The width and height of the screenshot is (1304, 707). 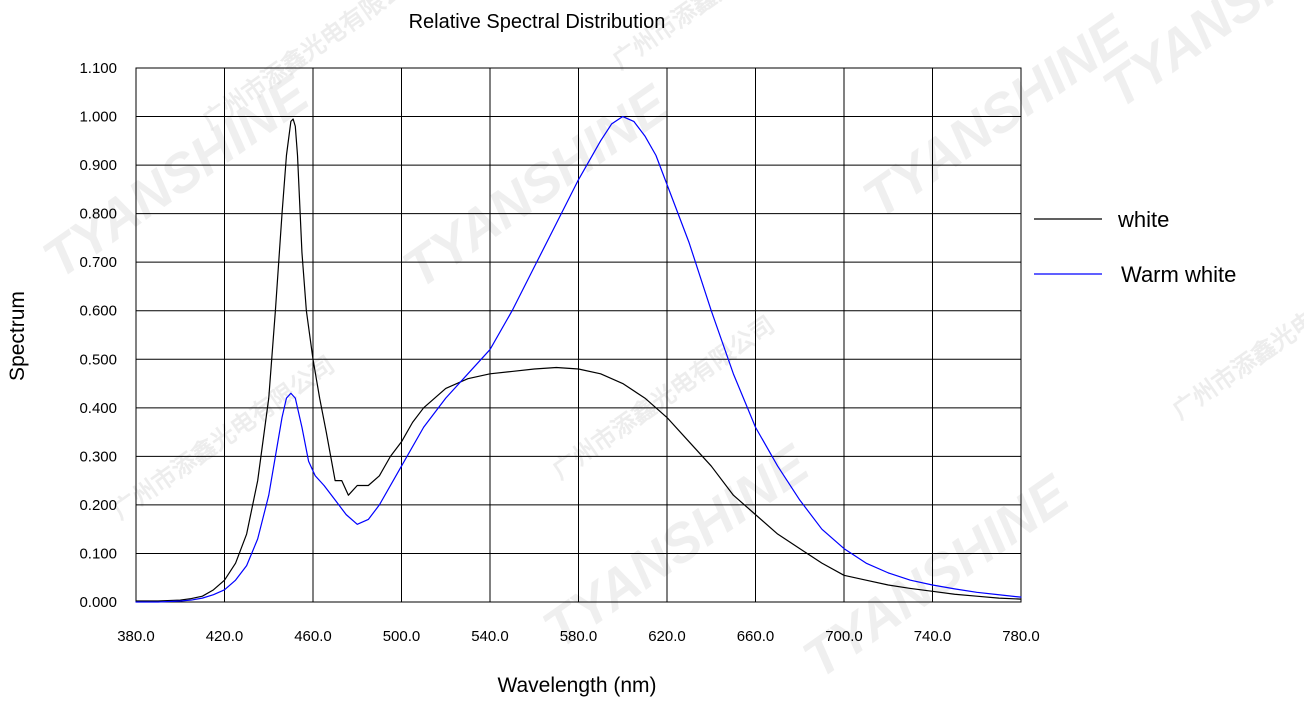 What do you see at coordinates (98, 262) in the screenshot?
I see `y-tick-label: 0.700` at bounding box center [98, 262].